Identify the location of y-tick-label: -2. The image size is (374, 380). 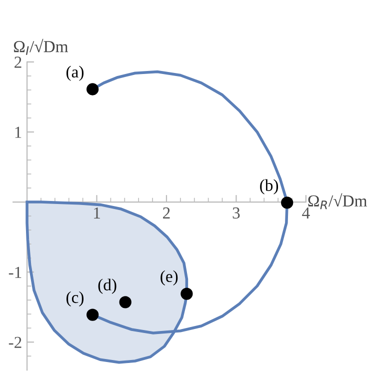
(15, 342).